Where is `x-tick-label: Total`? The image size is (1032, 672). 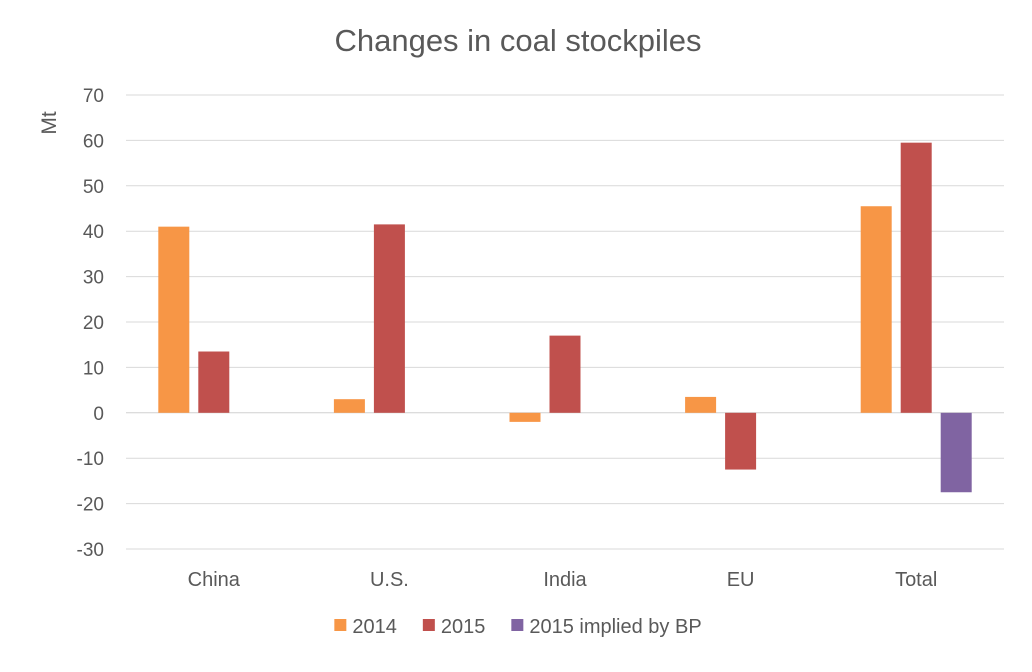
x-tick-label: Total is located at coordinates (916, 580).